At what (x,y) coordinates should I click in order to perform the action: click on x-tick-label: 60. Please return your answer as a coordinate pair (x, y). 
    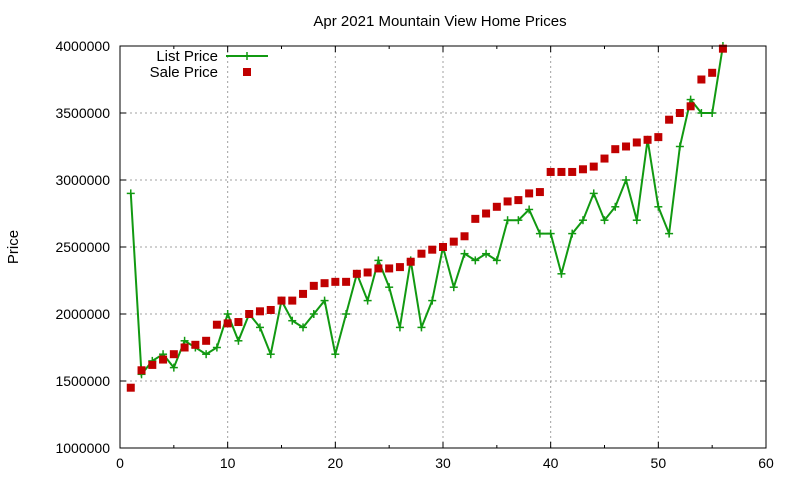
    Looking at the image, I should click on (766, 463).